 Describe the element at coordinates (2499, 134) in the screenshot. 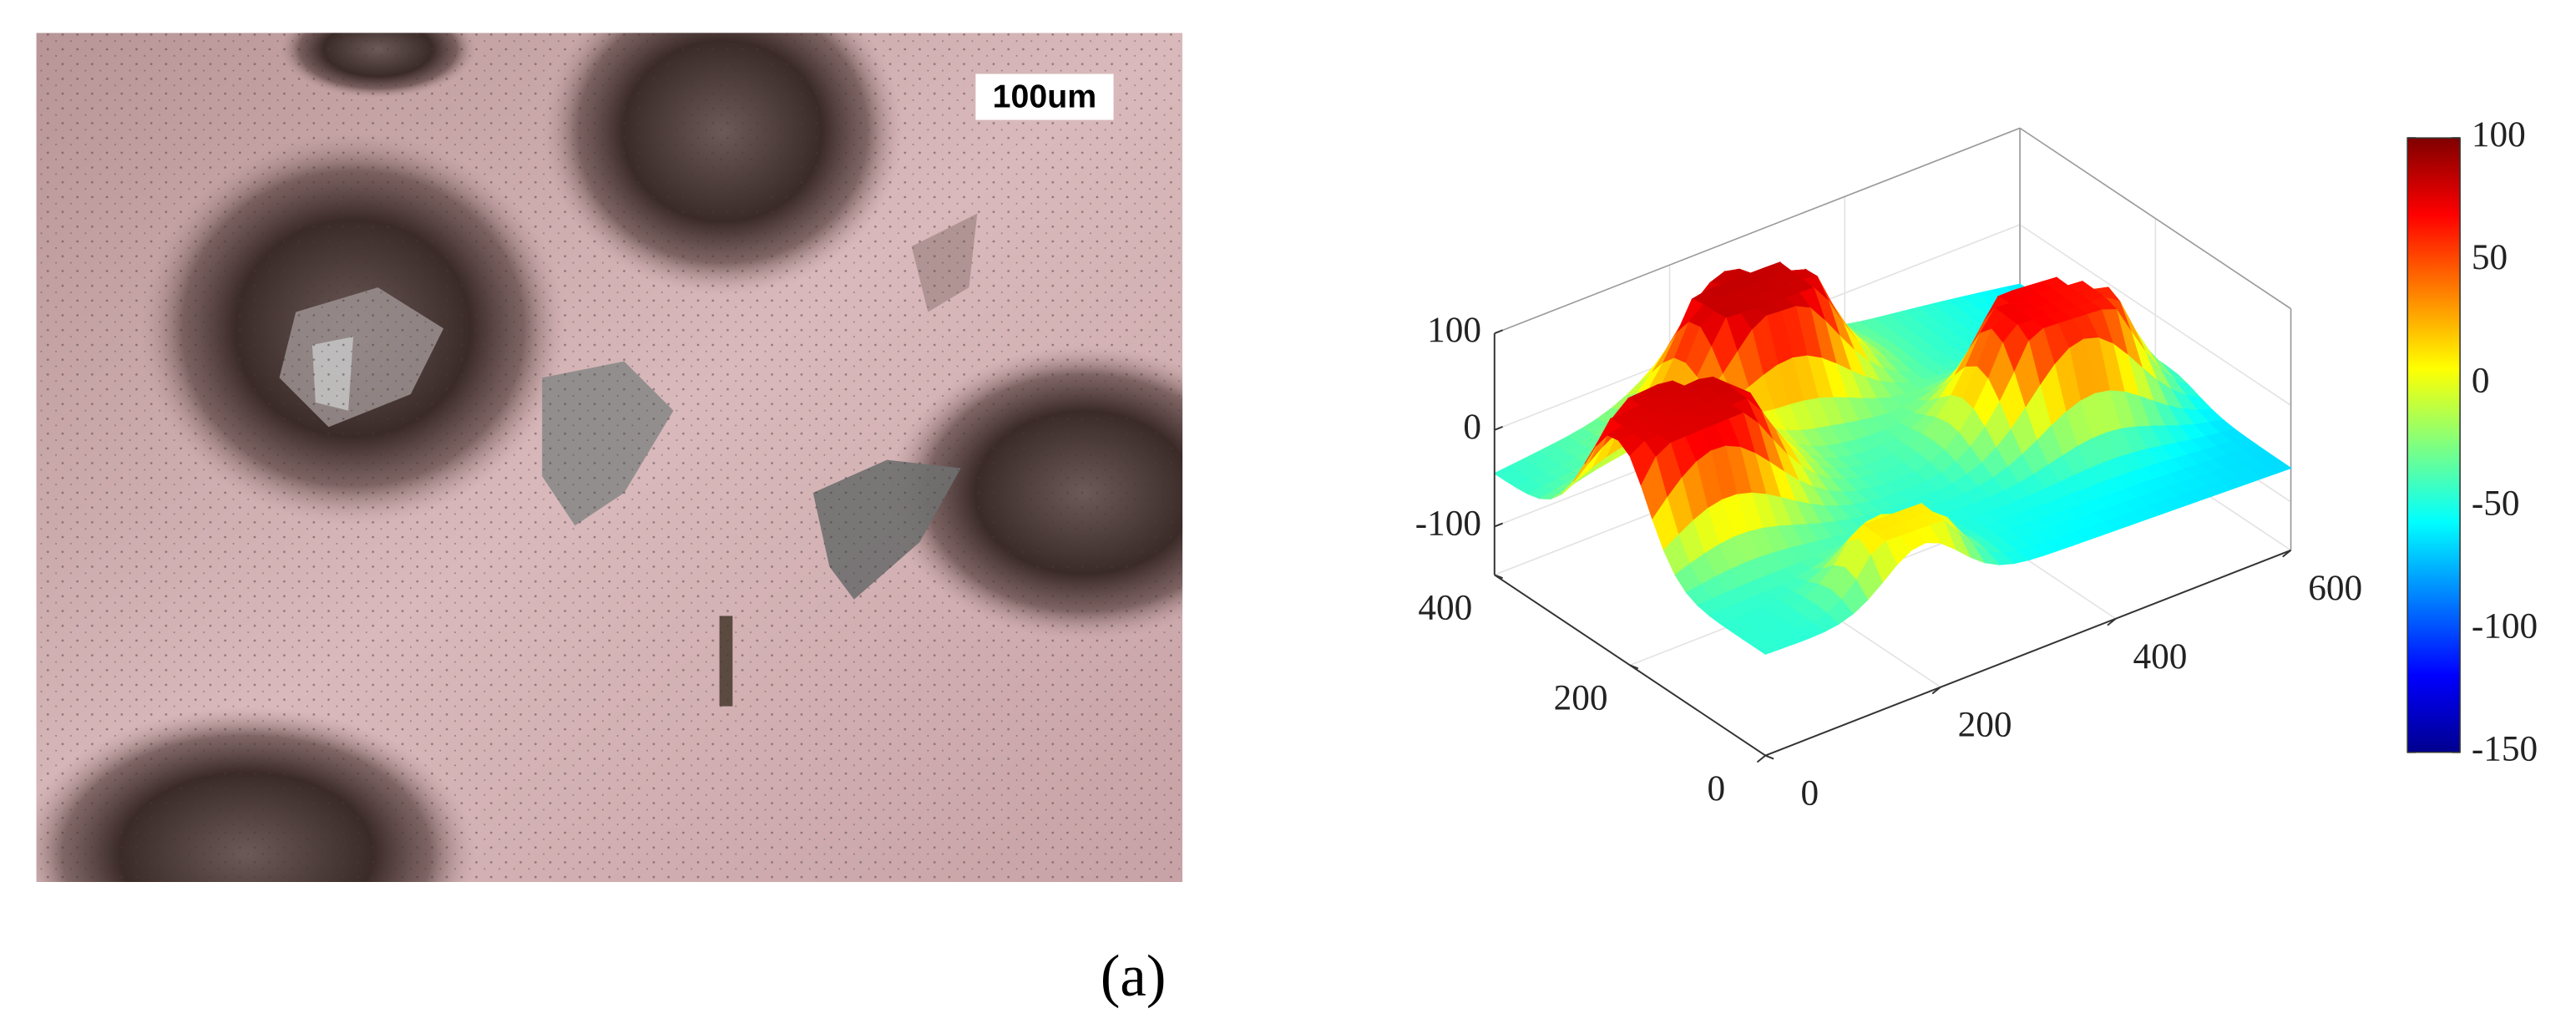

I see `colorbar-tick-label: 100` at that location.